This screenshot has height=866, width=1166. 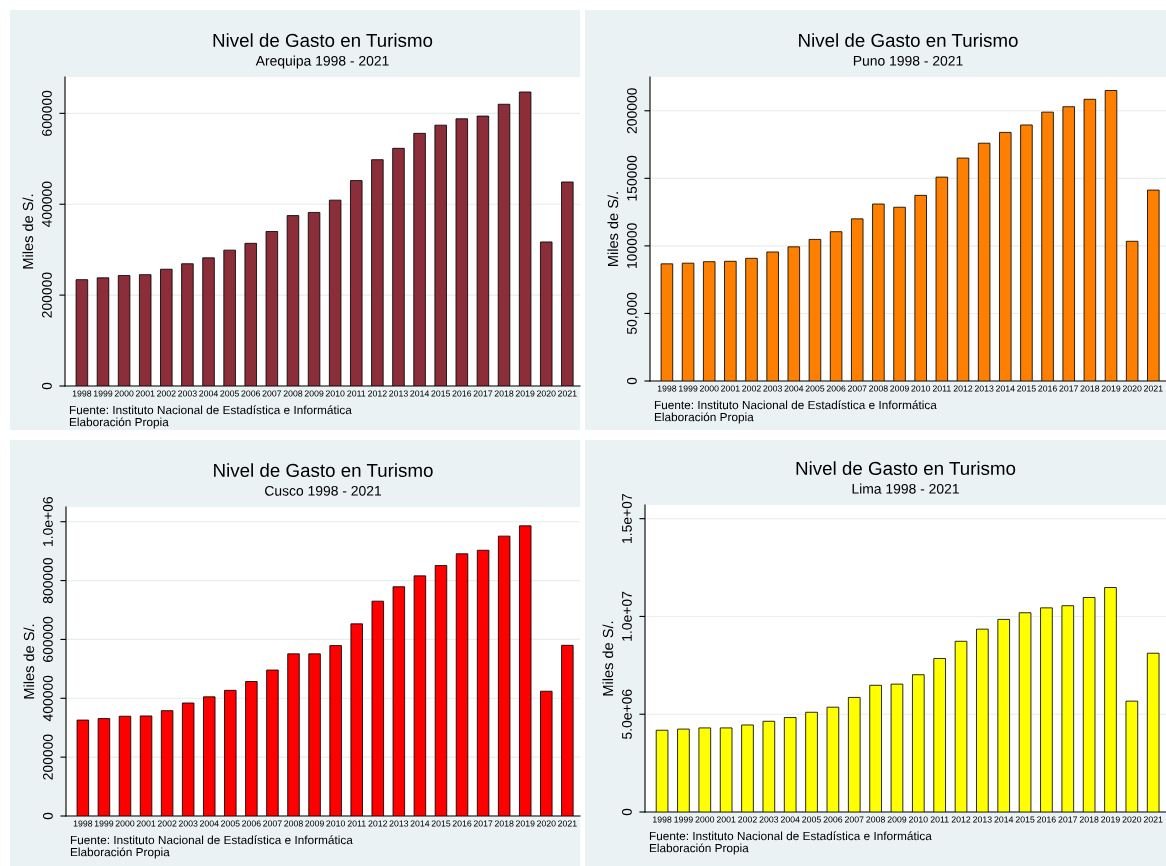 What do you see at coordinates (627, 714) in the screenshot?
I see `y-tick-label: 5.0e+06` at bounding box center [627, 714].